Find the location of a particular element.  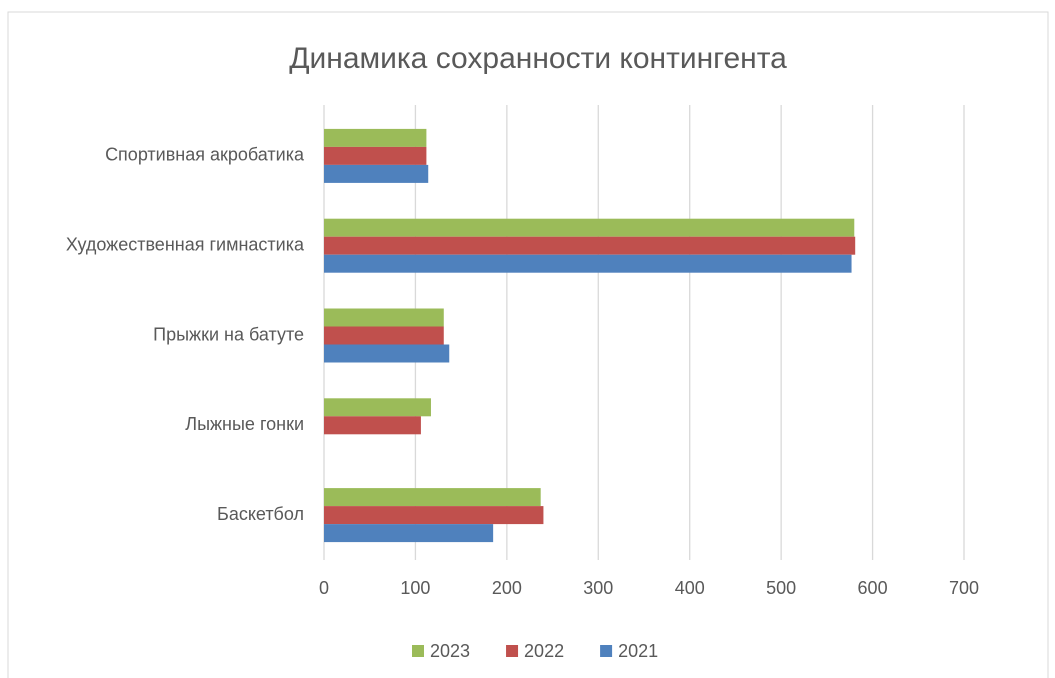

y-tick-label: Прыжки на батуте is located at coordinates (228, 334).